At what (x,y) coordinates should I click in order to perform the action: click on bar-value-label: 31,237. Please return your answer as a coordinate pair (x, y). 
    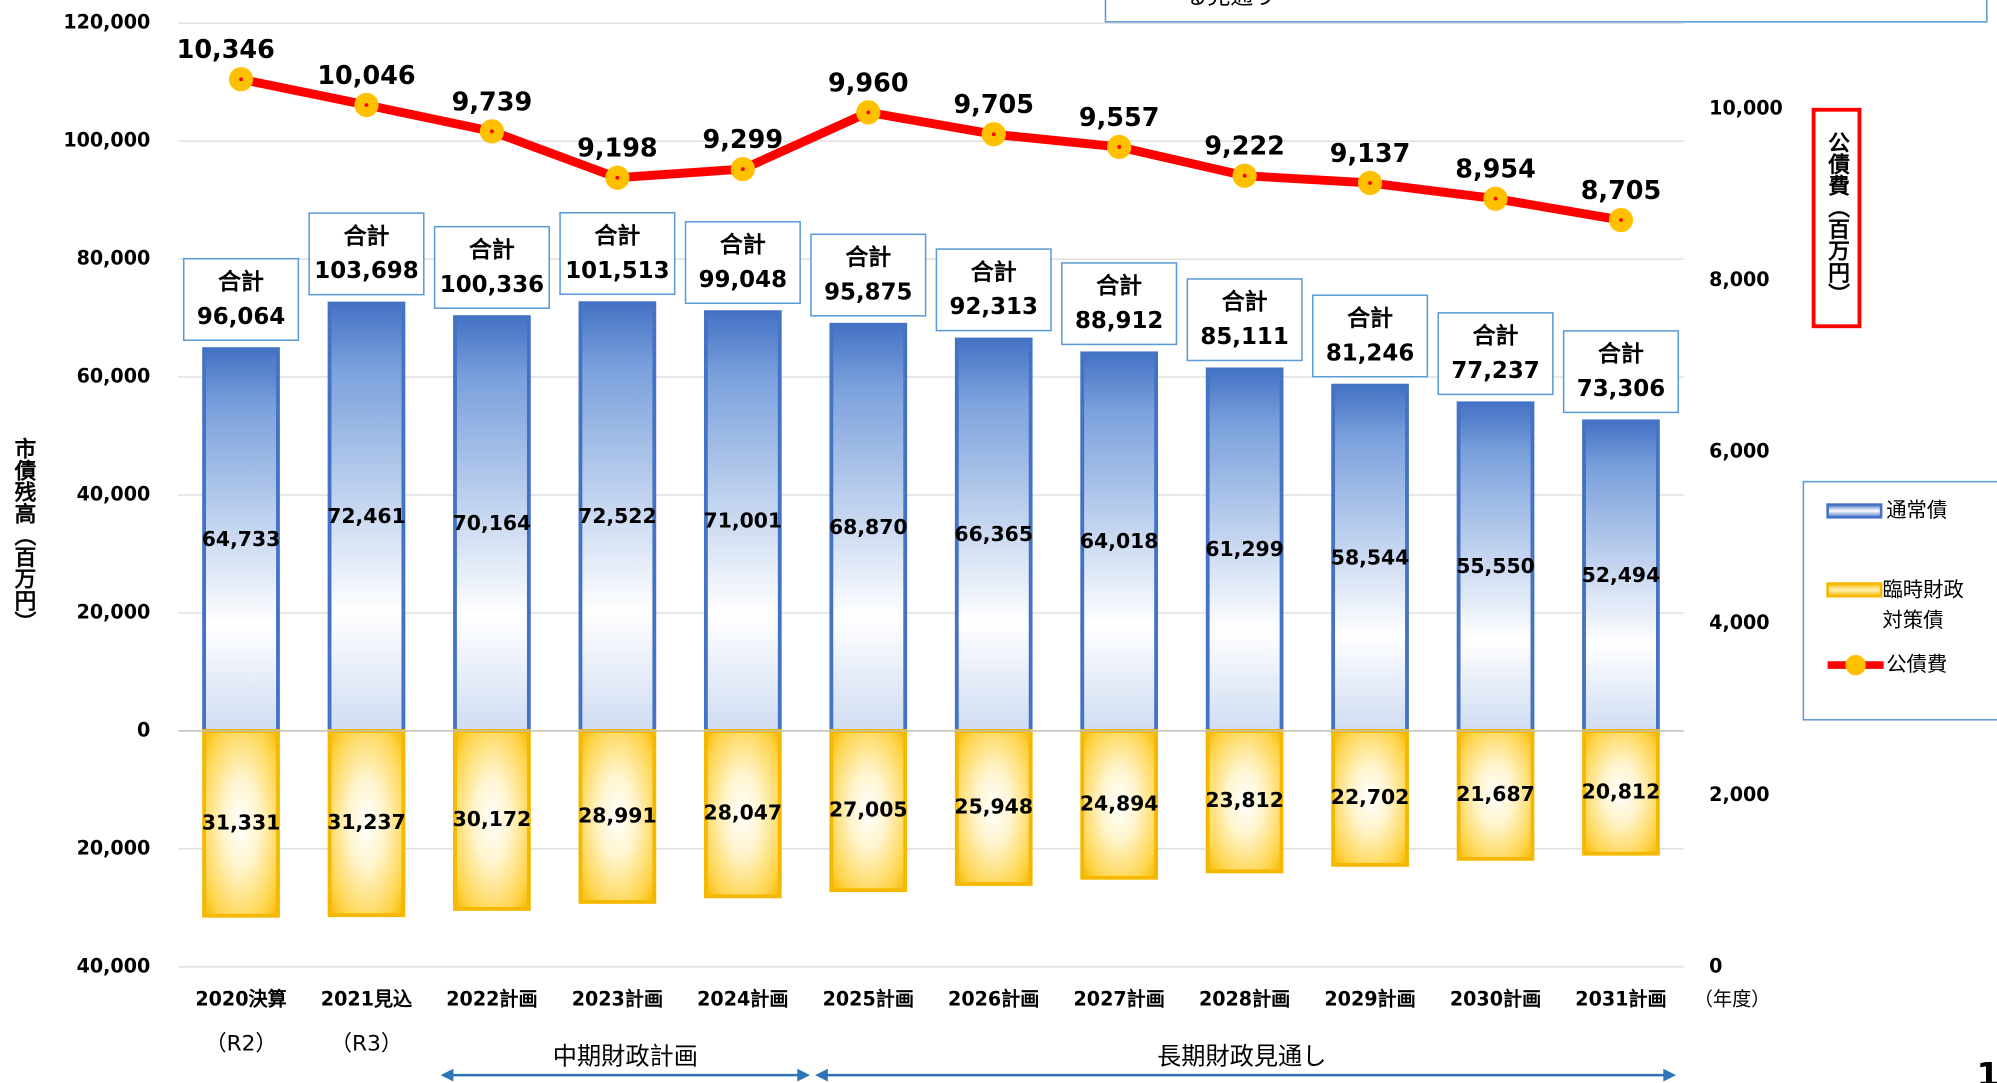
    Looking at the image, I should click on (366, 822).